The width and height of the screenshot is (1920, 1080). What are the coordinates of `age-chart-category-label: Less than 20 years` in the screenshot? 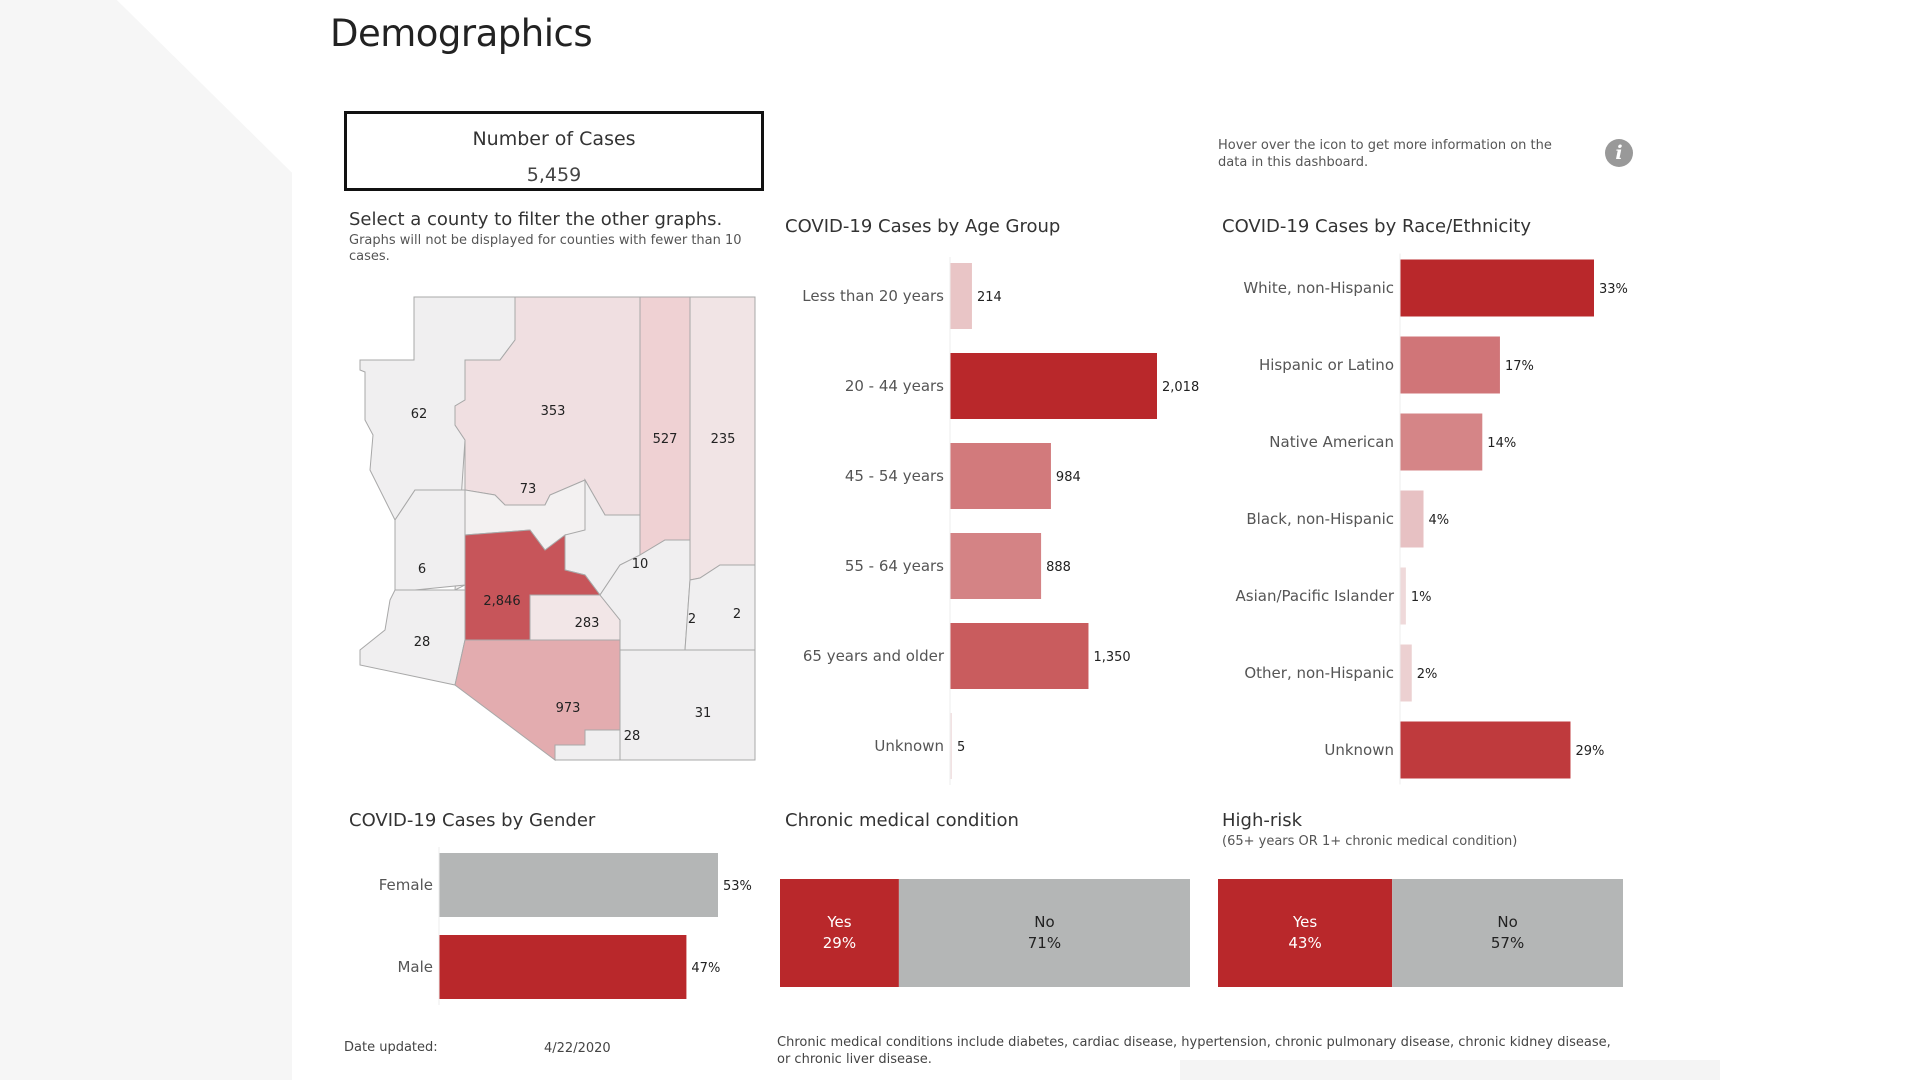 It's located at (873, 296).